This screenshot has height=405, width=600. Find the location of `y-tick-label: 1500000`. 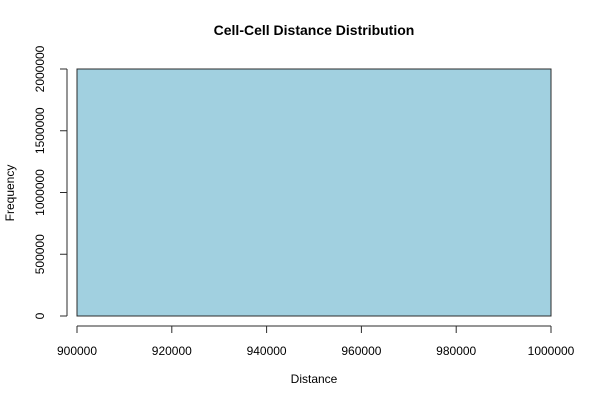

y-tick-label: 1500000 is located at coordinates (40, 130).